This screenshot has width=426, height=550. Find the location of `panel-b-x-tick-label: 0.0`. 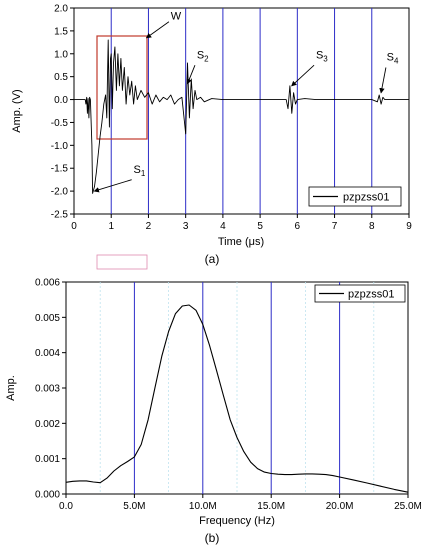

panel-b-x-tick-label: 0.0 is located at coordinates (66, 506).